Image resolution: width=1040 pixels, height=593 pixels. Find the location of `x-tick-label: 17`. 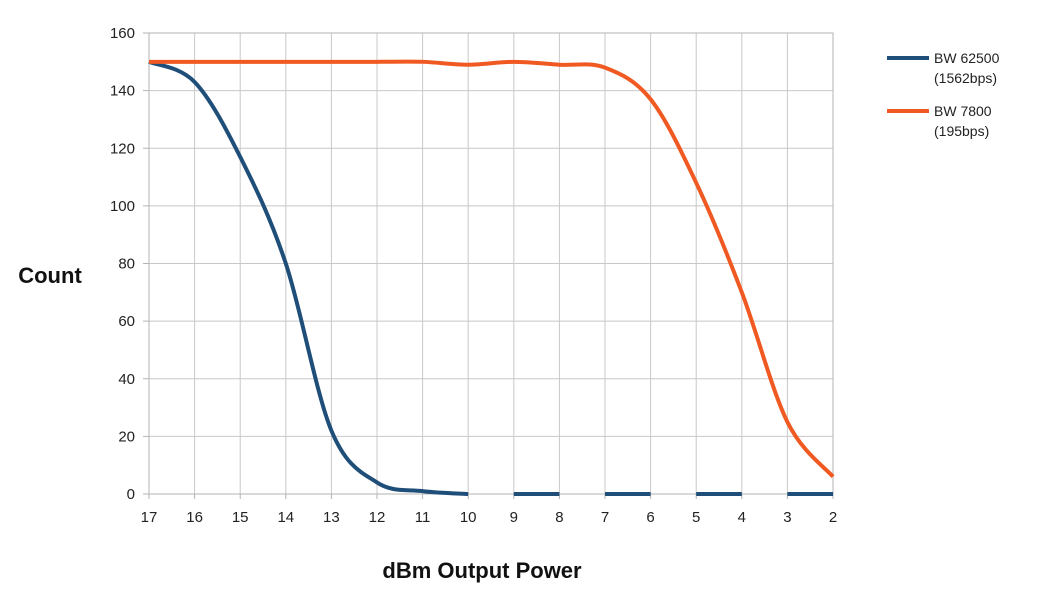

x-tick-label: 17 is located at coordinates (149, 517).